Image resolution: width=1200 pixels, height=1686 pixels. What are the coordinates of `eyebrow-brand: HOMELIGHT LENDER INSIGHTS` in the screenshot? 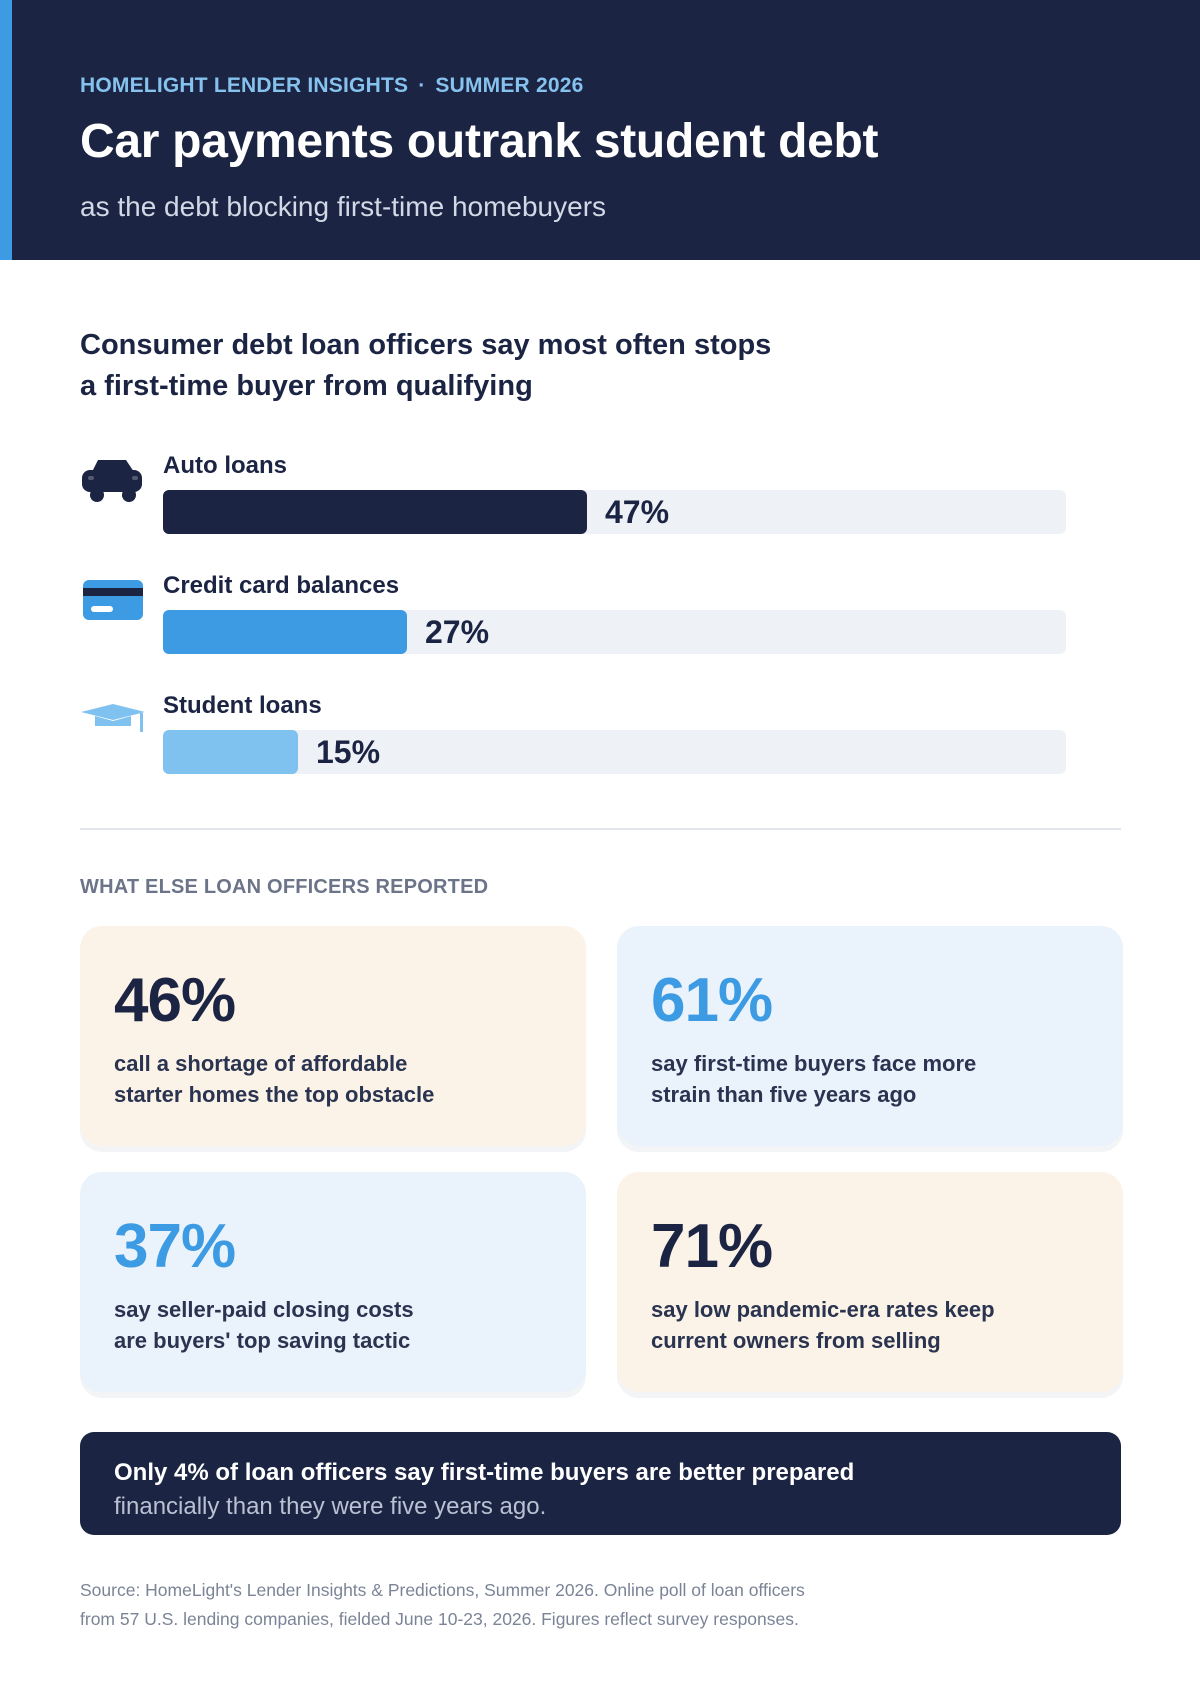 It's located at (244, 85).